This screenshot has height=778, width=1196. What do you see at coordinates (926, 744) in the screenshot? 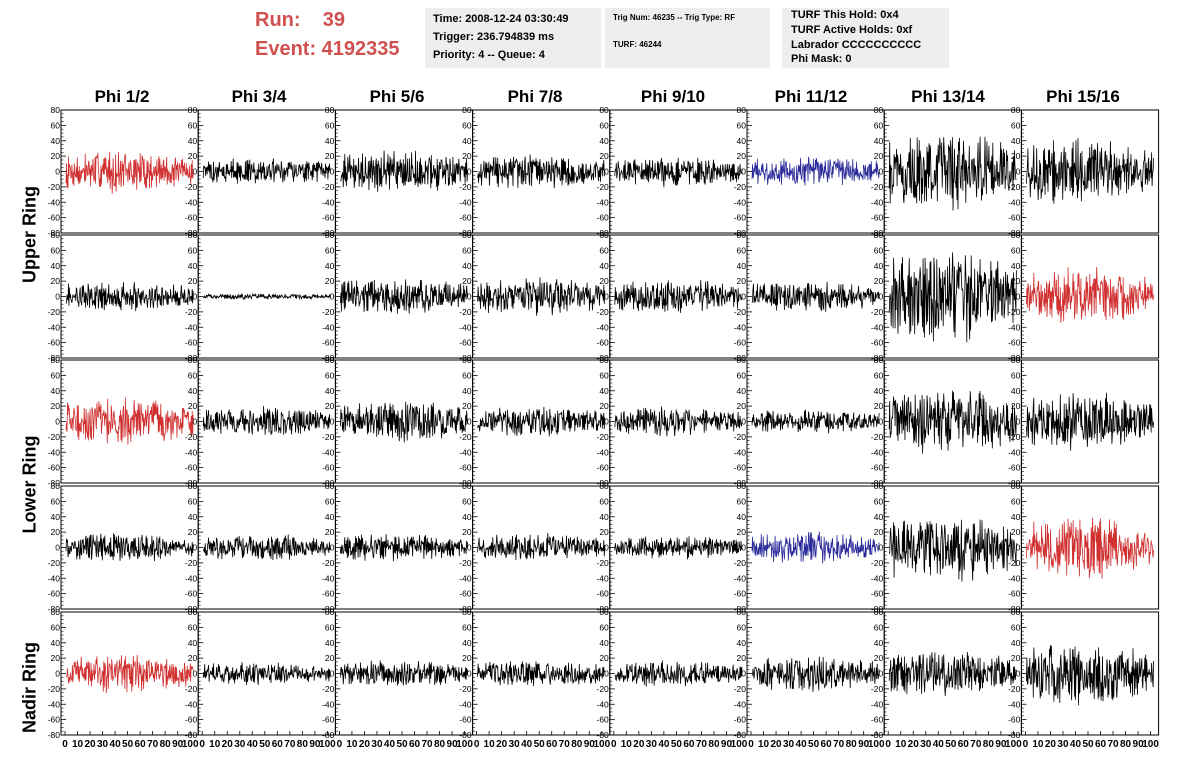
I see `x-tick-label-c6-3: 30` at bounding box center [926, 744].